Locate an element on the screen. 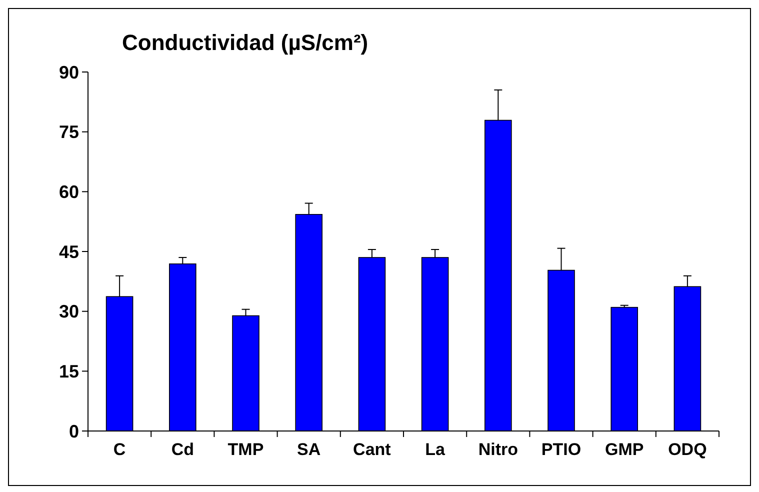 This screenshot has height=492, width=759. y-tick-label: 15 is located at coordinates (68, 371).